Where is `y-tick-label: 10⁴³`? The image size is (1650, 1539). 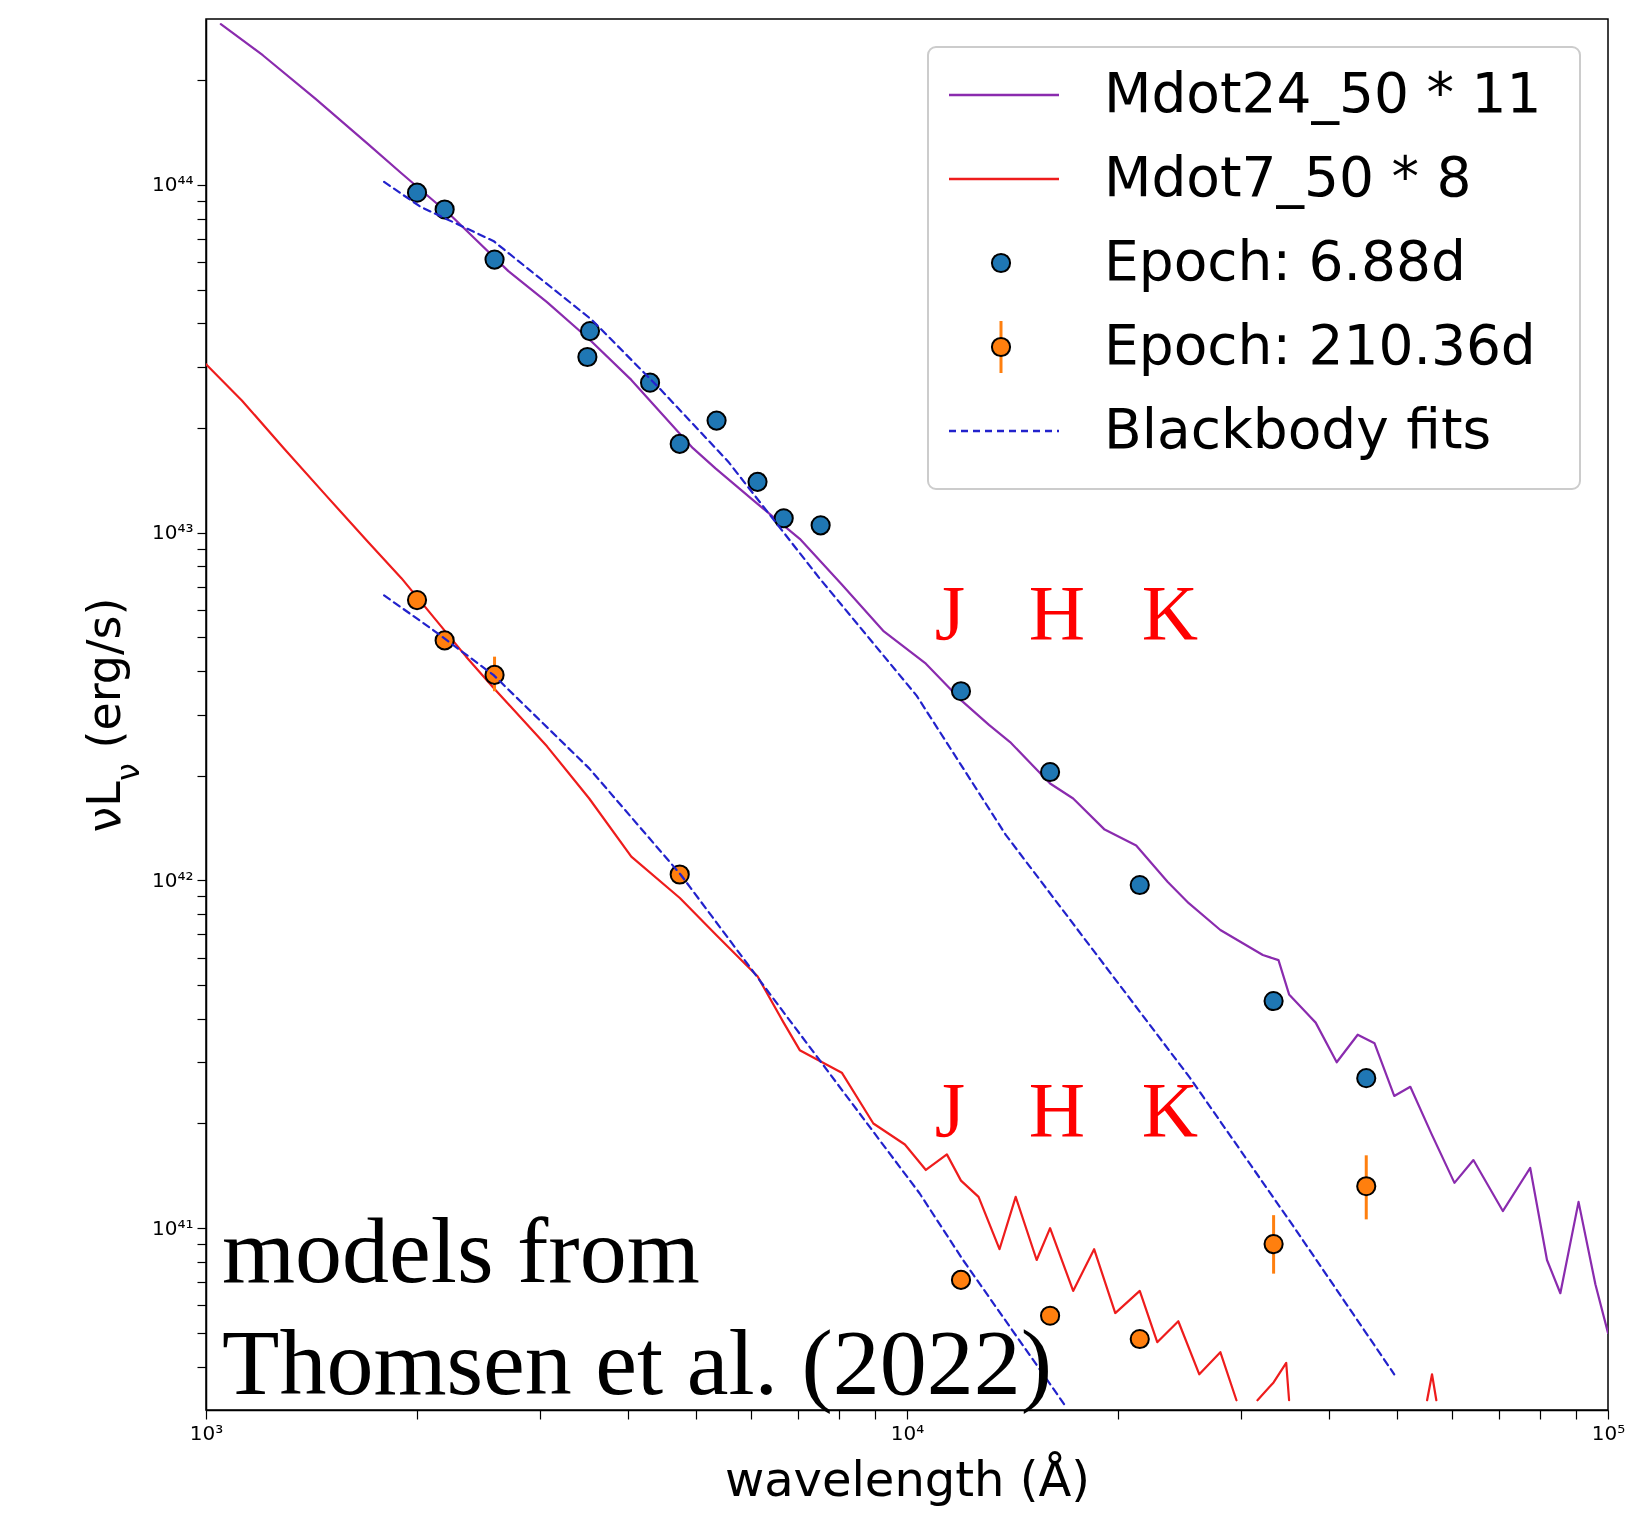
y-tick-label: 10⁴³ is located at coordinates (173, 532).